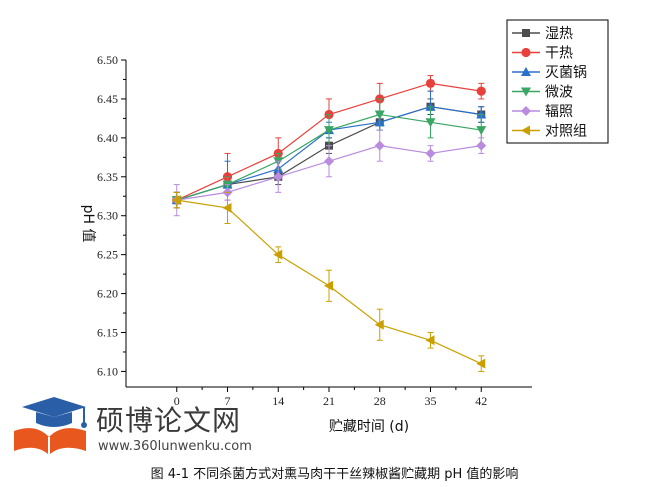 The image size is (669, 487). What do you see at coordinates (369, 427) in the screenshot?
I see `x-axis-title: 贮藏时间 (d)` at bounding box center [369, 427].